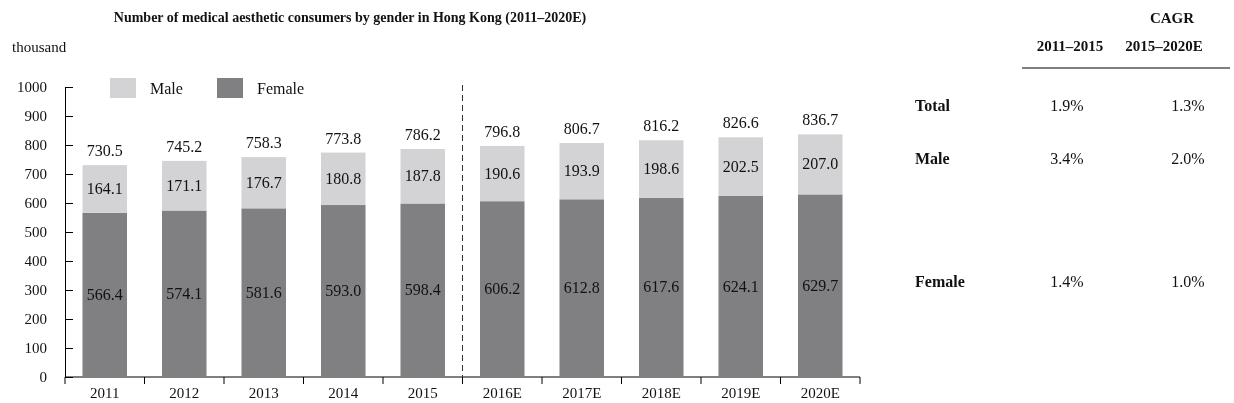 Image resolution: width=1234 pixels, height=403 pixels. Describe the element at coordinates (166, 88) in the screenshot. I see `legend-label: Male` at that location.